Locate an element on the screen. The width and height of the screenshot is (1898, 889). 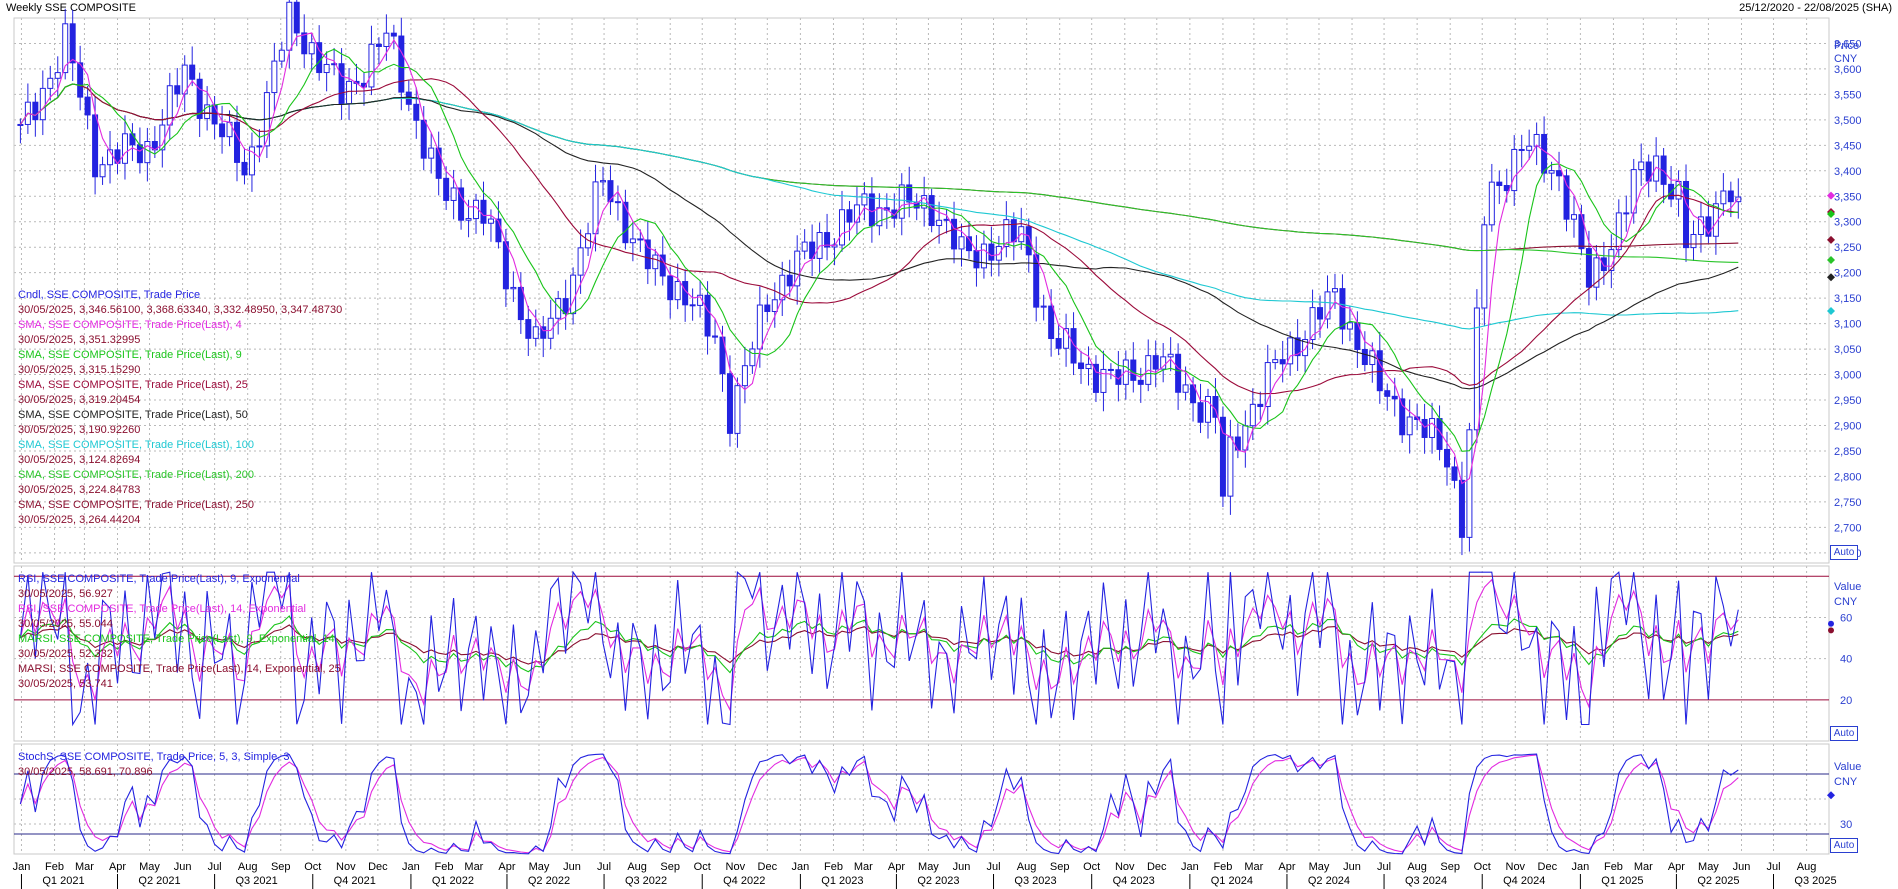
quarter-label: Q3 2021 is located at coordinates (256, 881).